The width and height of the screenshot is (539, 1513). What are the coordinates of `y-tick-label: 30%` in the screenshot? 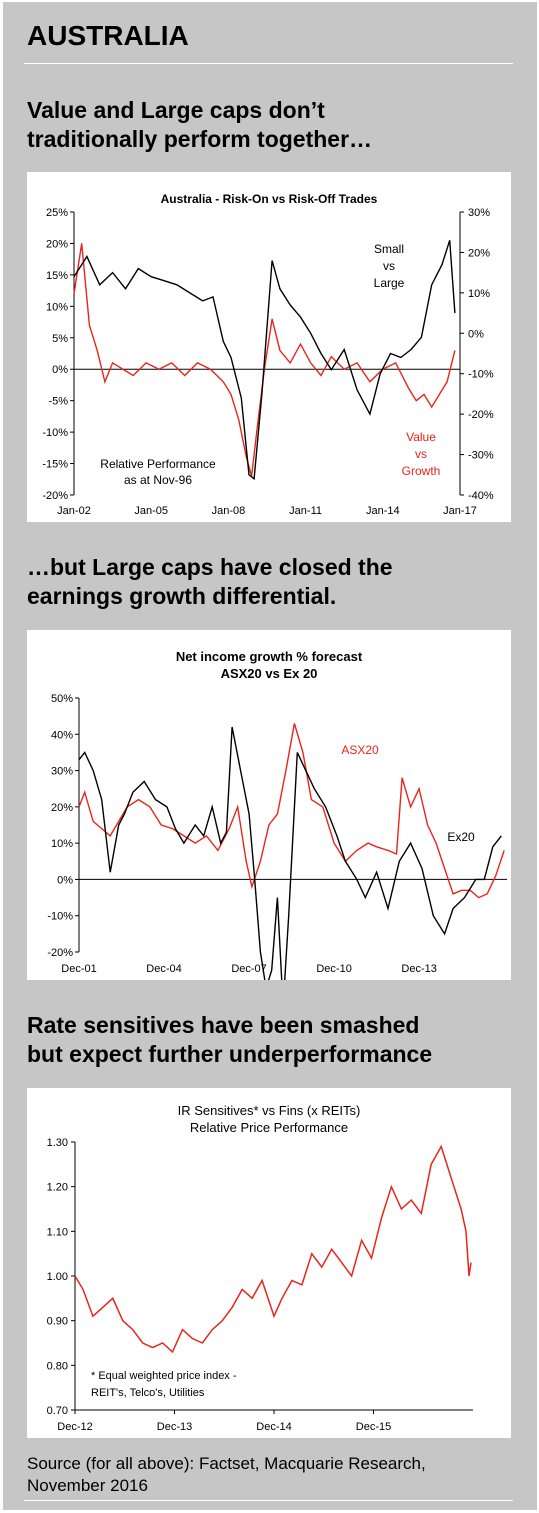 It's located at (62, 772).